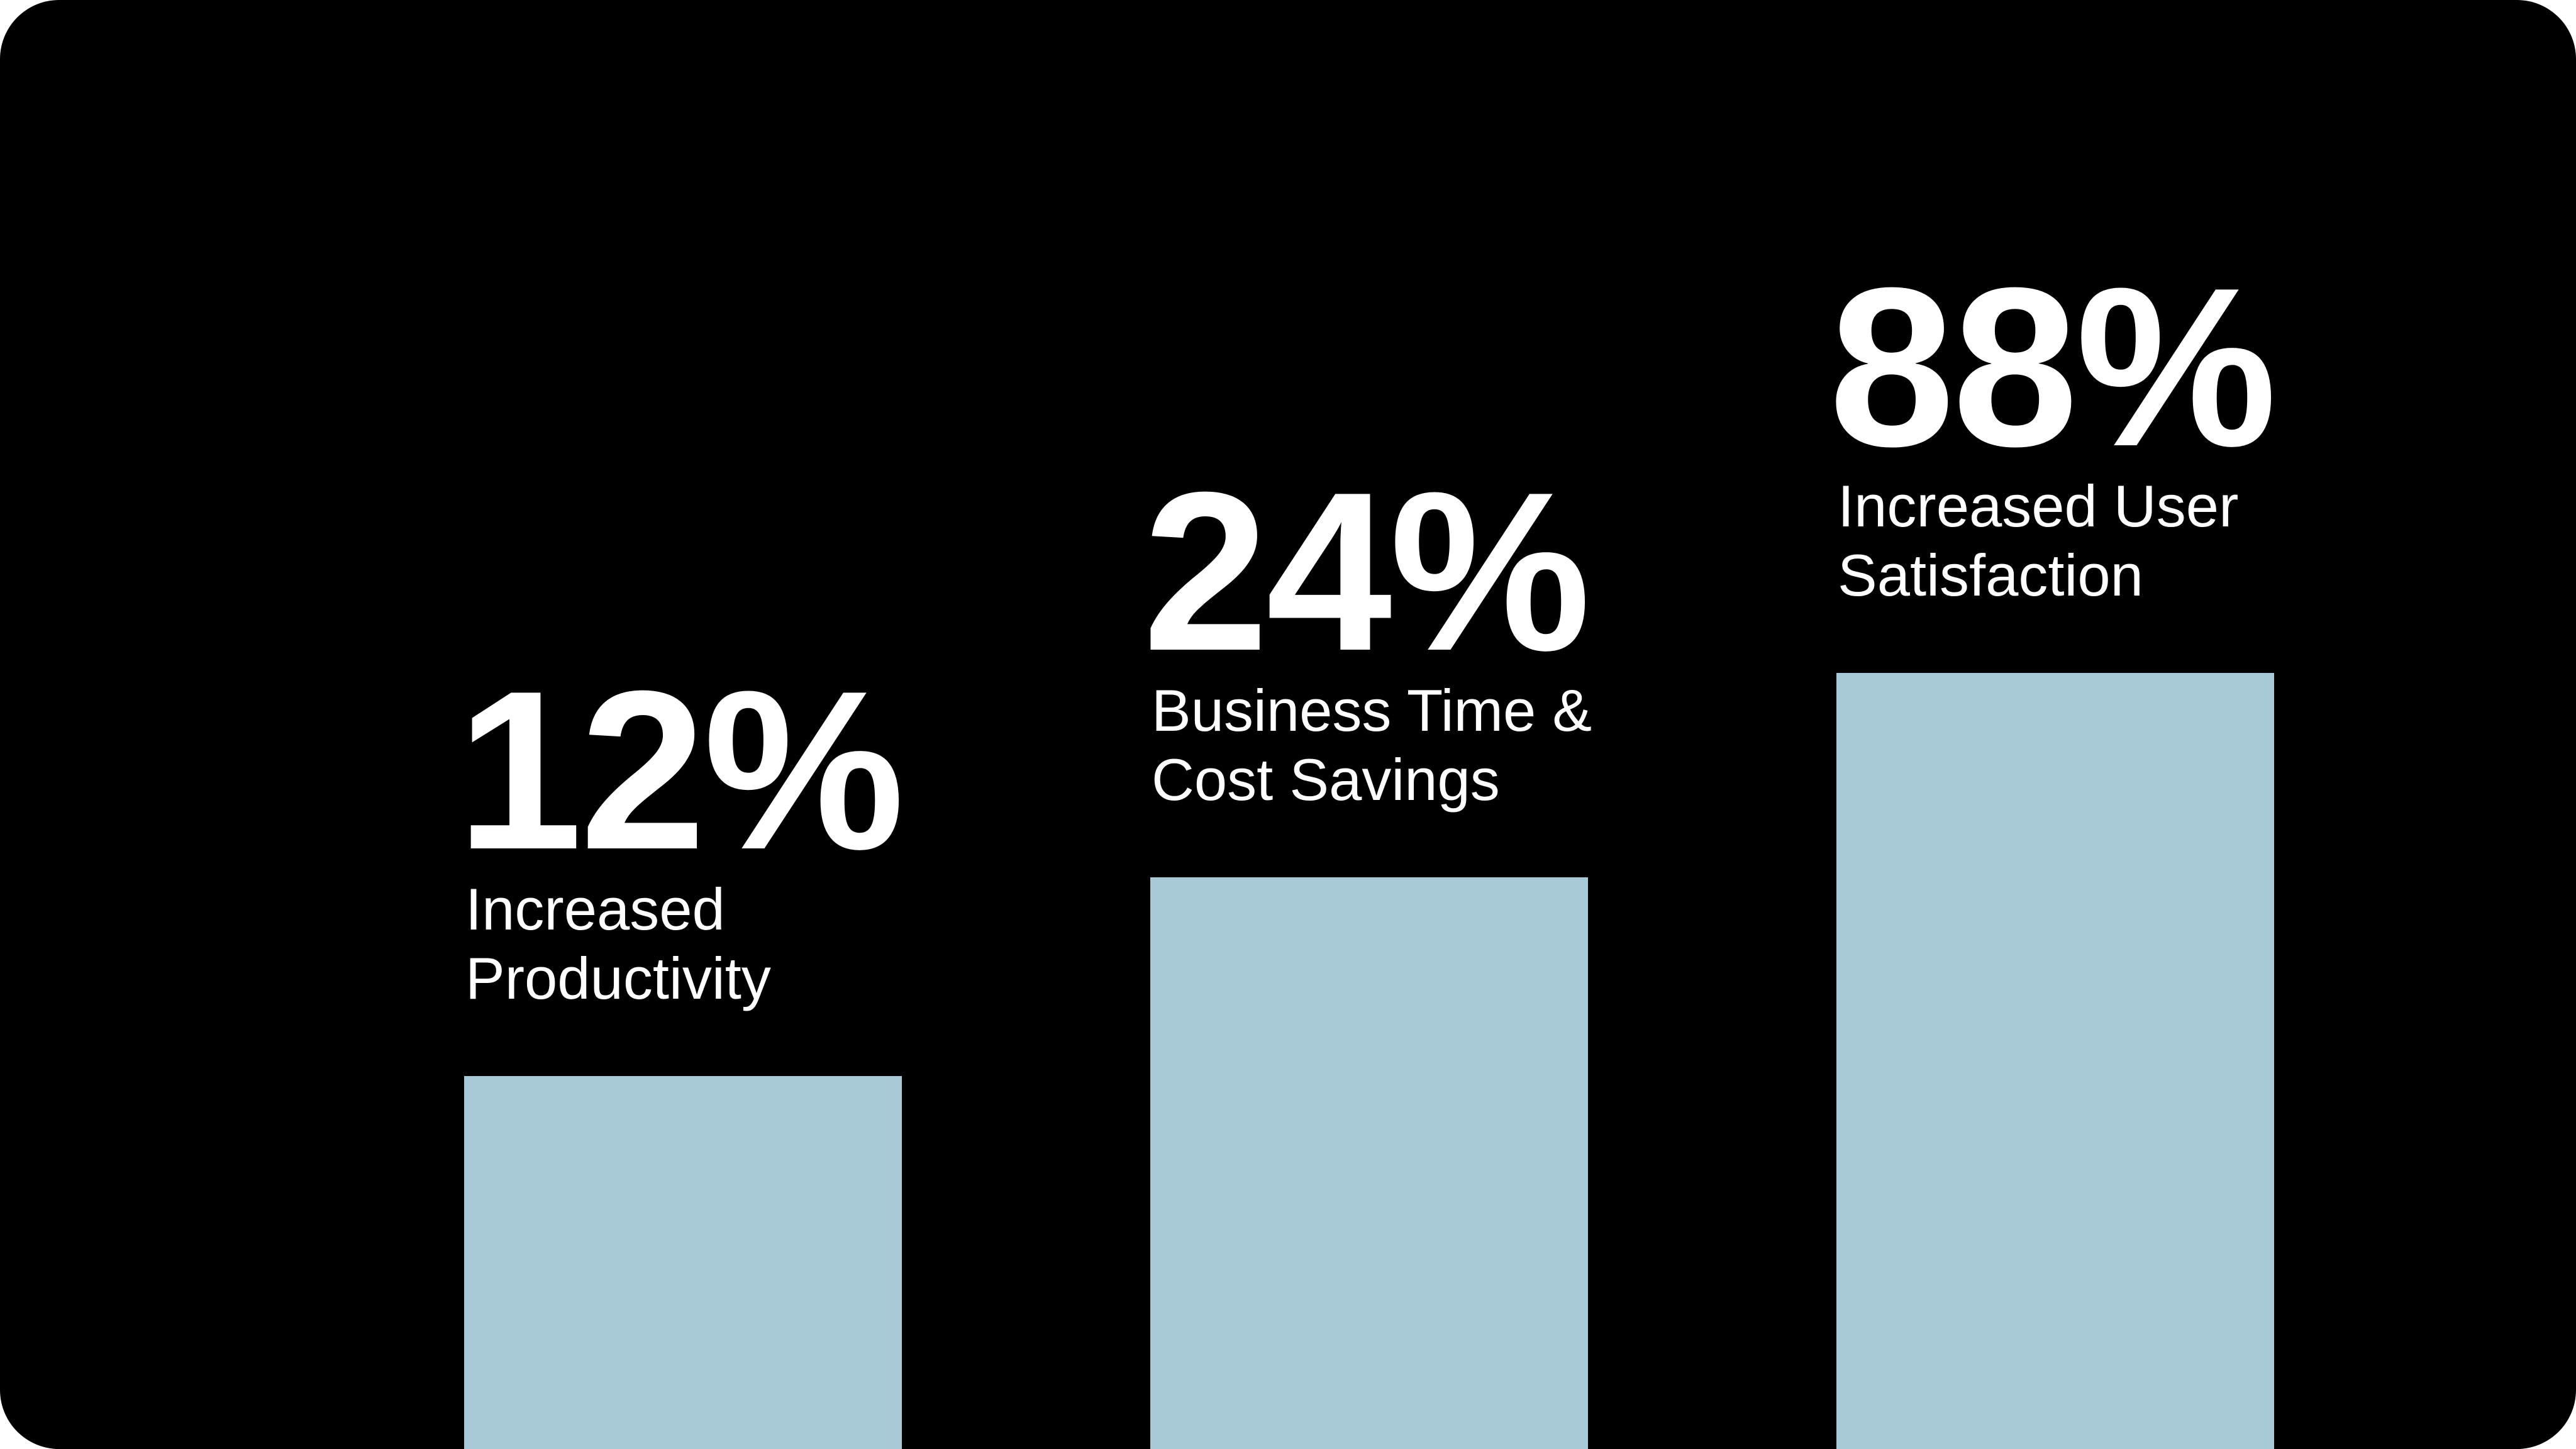  Describe the element at coordinates (681, 770) in the screenshot. I see `value-label-1: 12%` at that location.